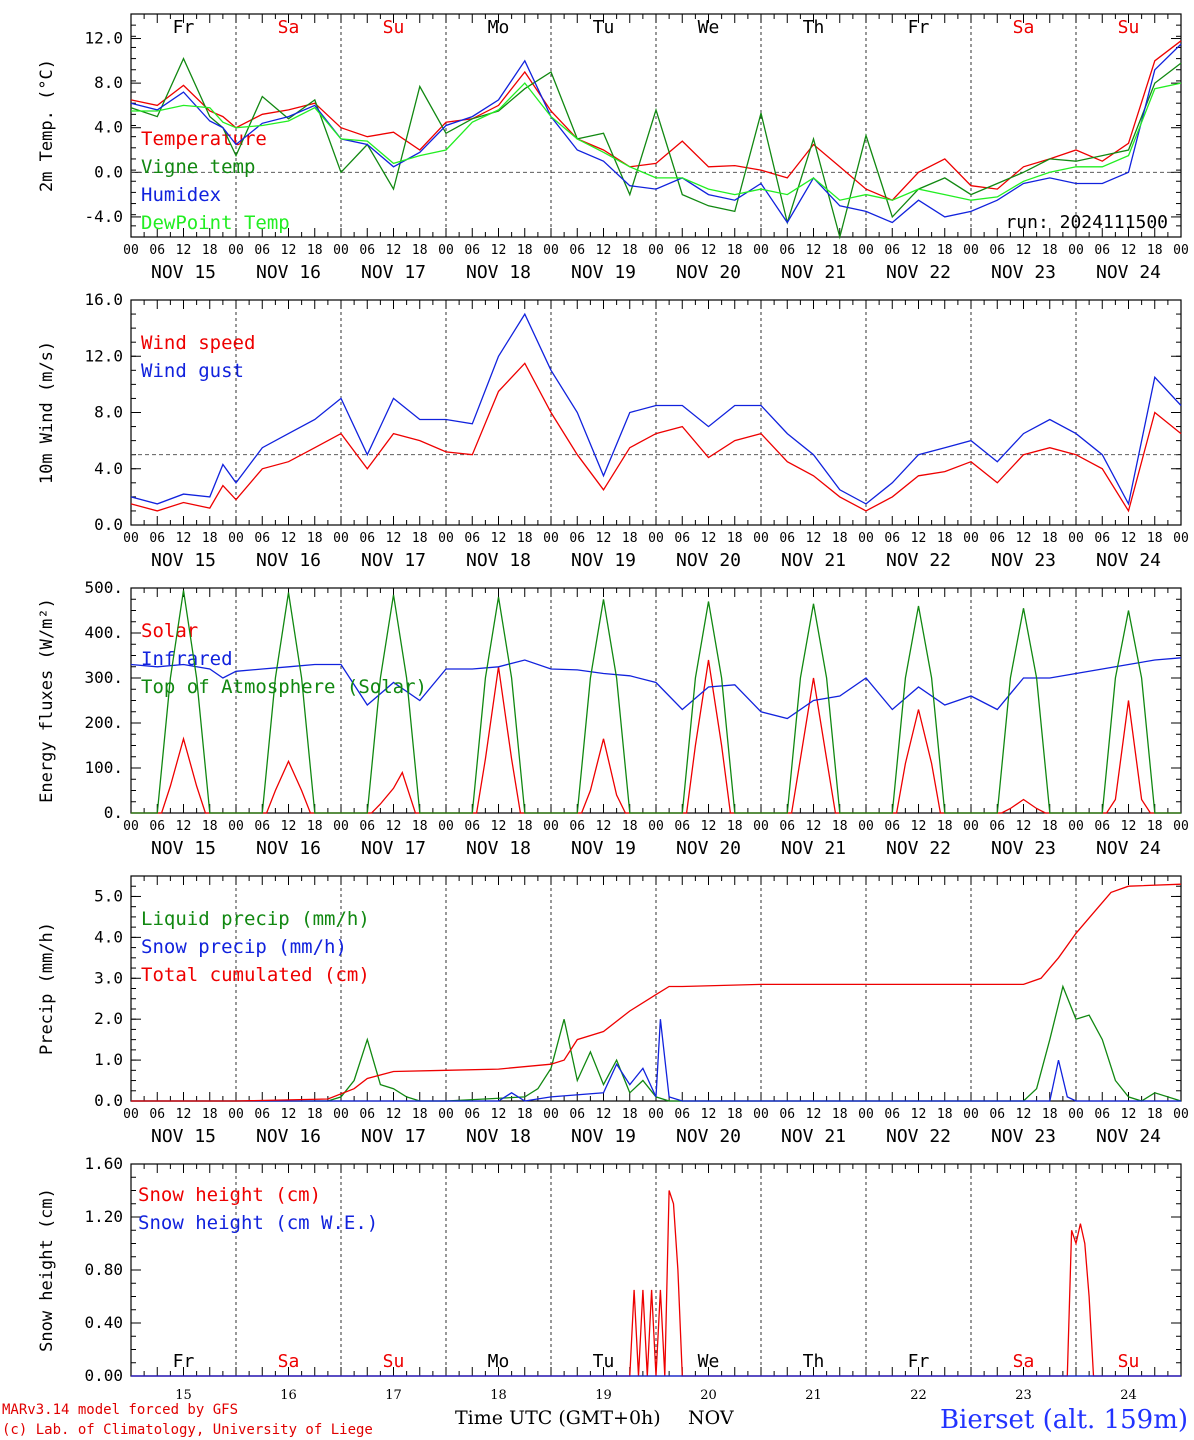  What do you see at coordinates (103, 38) in the screenshot?
I see `y-tick-label: 12.0` at bounding box center [103, 38].